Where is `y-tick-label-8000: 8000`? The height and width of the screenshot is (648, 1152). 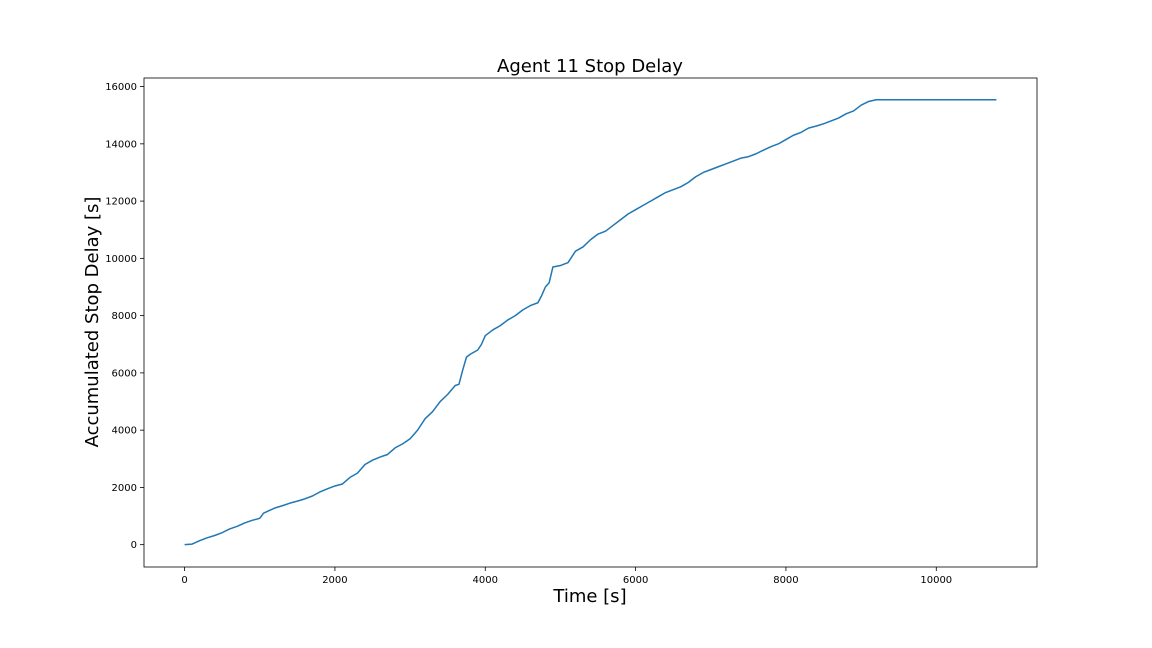 y-tick-label-8000: 8000 is located at coordinates (124, 316).